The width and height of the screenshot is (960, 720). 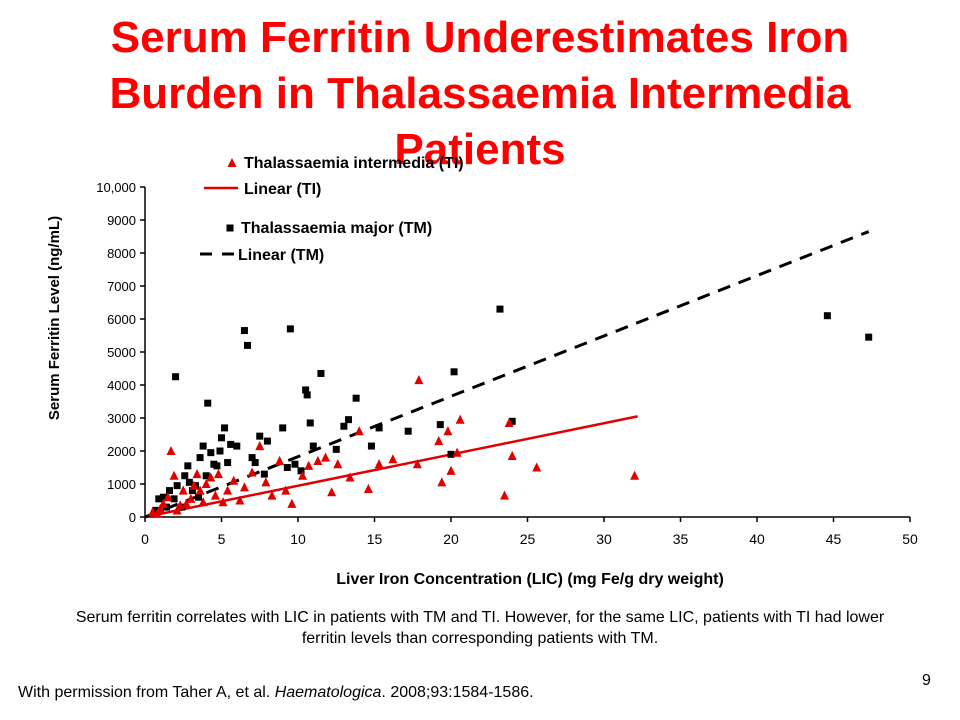 I want to click on y-tick-label: 2000, so click(x=121, y=451).